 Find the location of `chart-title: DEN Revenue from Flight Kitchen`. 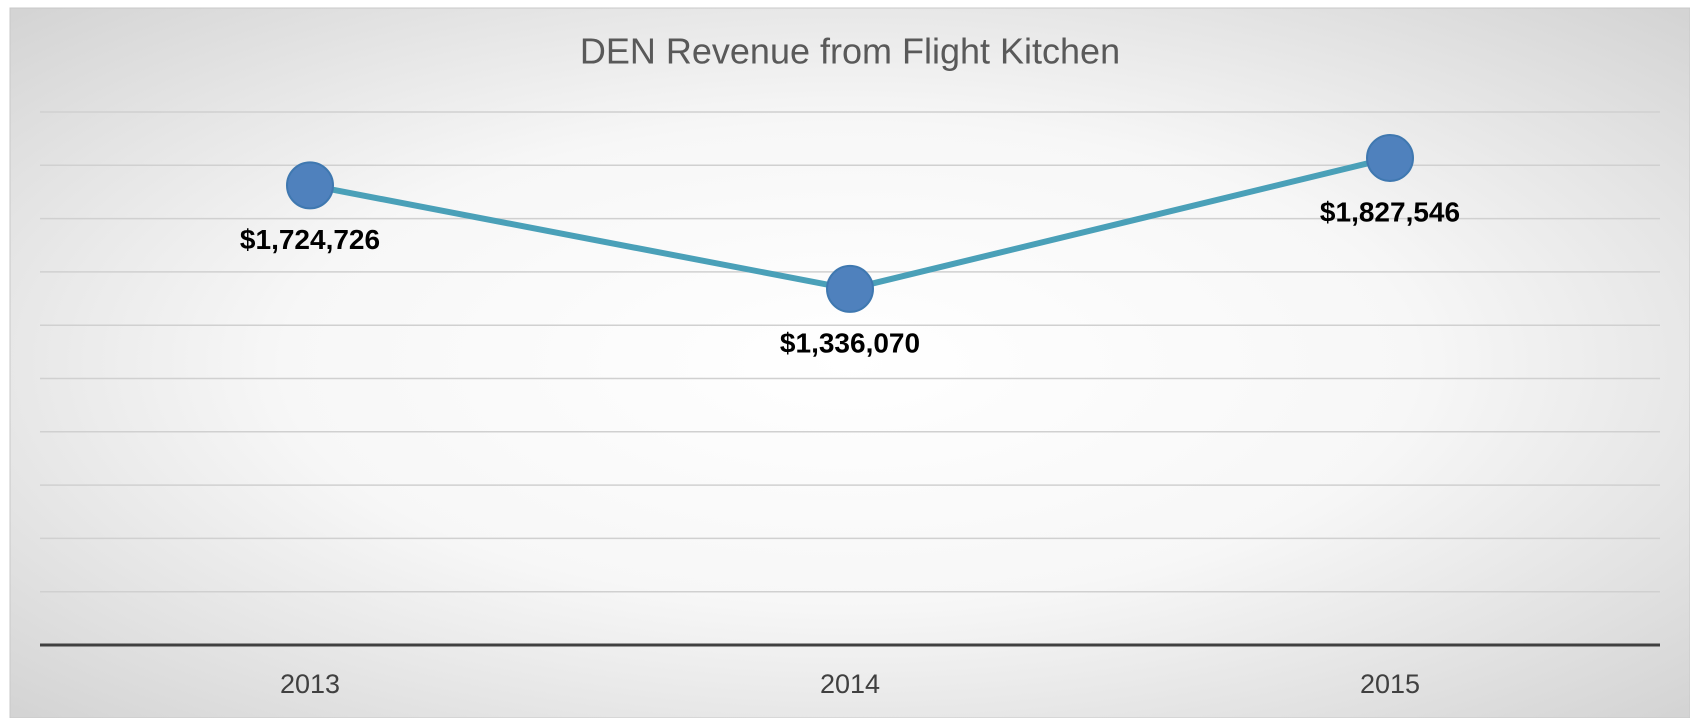

chart-title: DEN Revenue from Flight Kitchen is located at coordinates (850, 51).